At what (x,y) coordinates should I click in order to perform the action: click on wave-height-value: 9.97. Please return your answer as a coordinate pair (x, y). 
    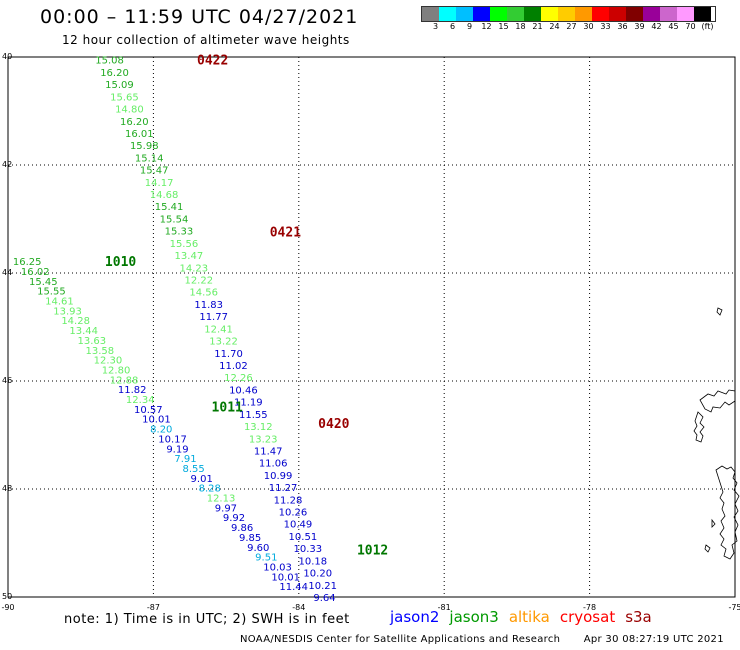
    Looking at the image, I should click on (226, 508).